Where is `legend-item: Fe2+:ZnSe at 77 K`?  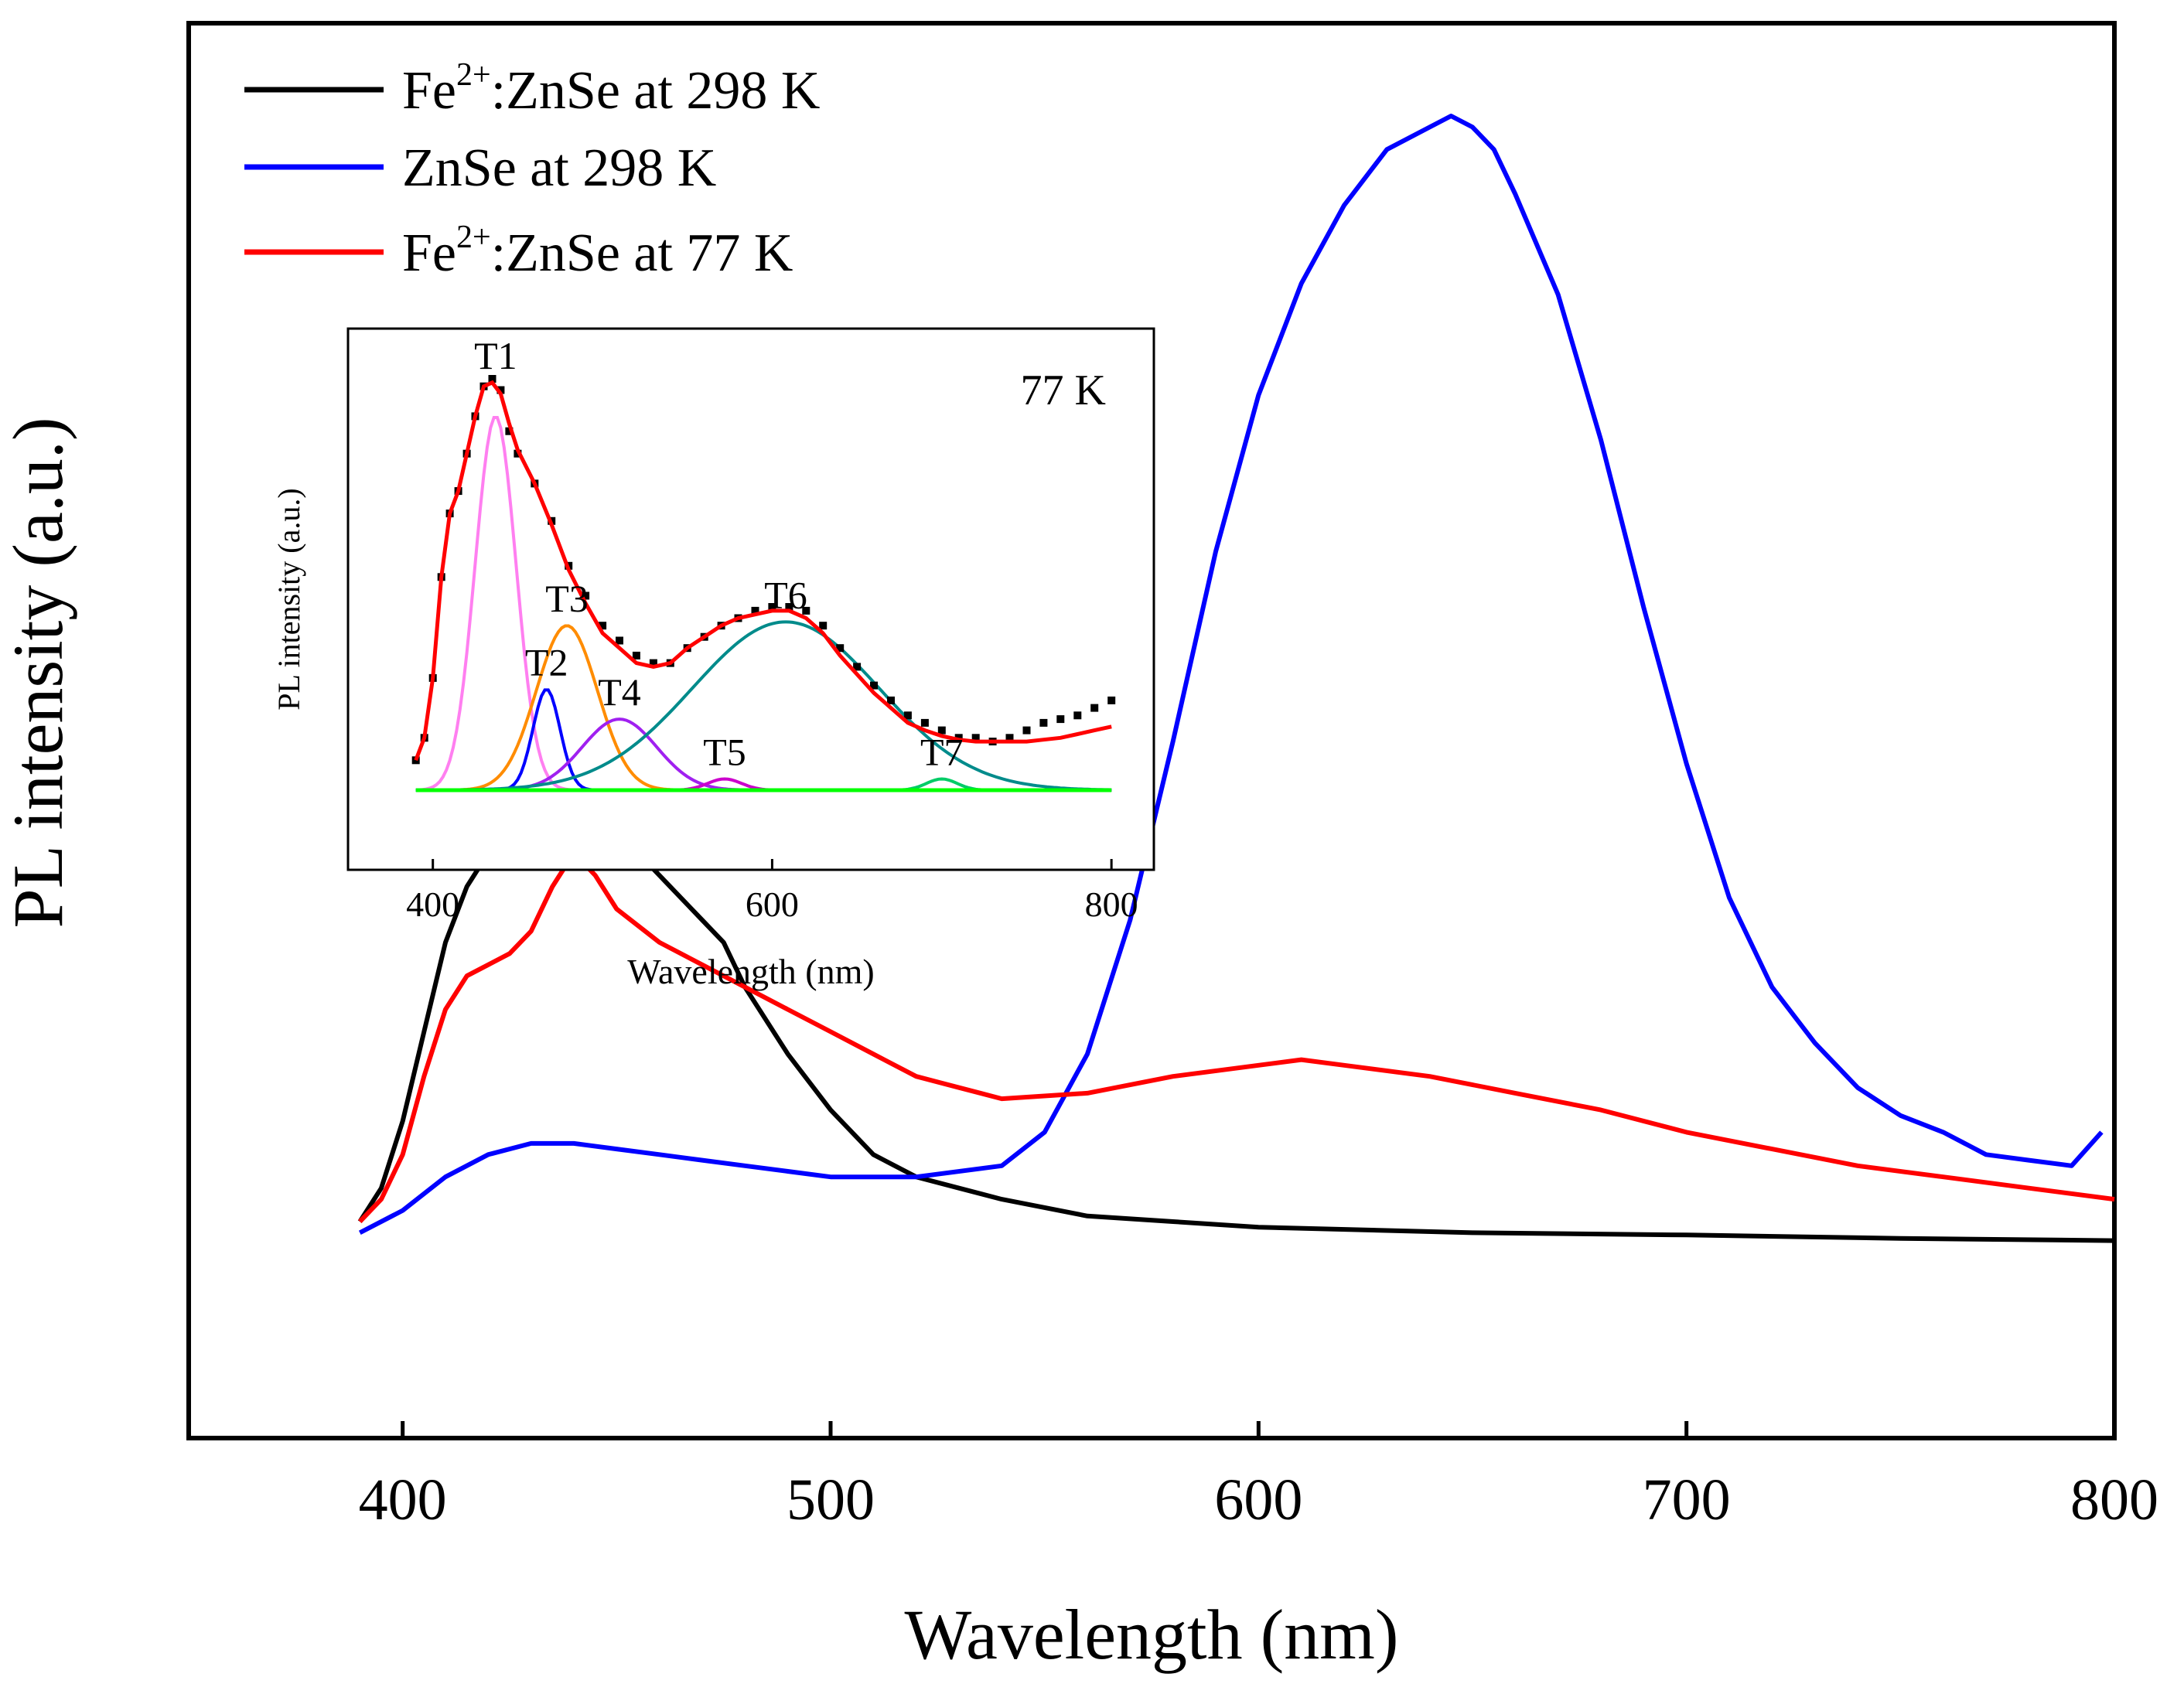 legend-item: Fe2+:ZnSe at 77 K is located at coordinates (518, 252).